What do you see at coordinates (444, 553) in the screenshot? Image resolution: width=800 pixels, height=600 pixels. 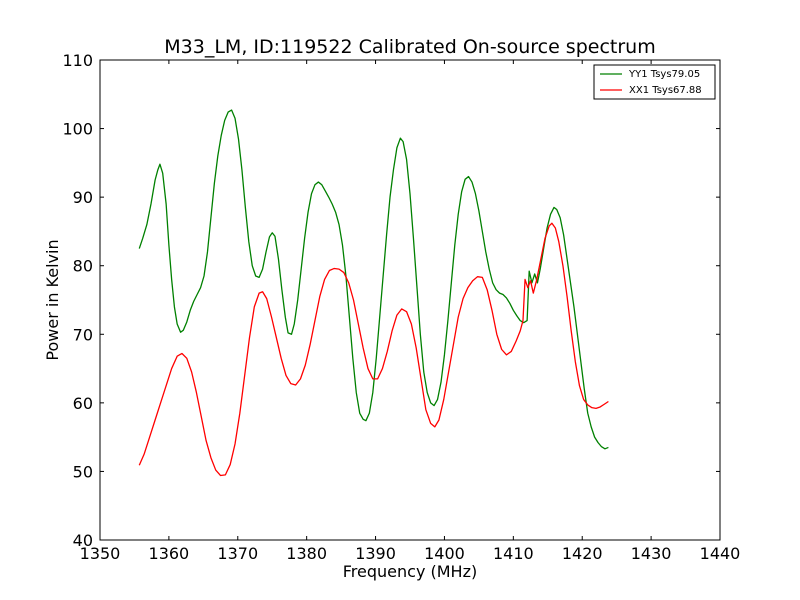 I see `x-tick-label: 1400` at bounding box center [444, 553].